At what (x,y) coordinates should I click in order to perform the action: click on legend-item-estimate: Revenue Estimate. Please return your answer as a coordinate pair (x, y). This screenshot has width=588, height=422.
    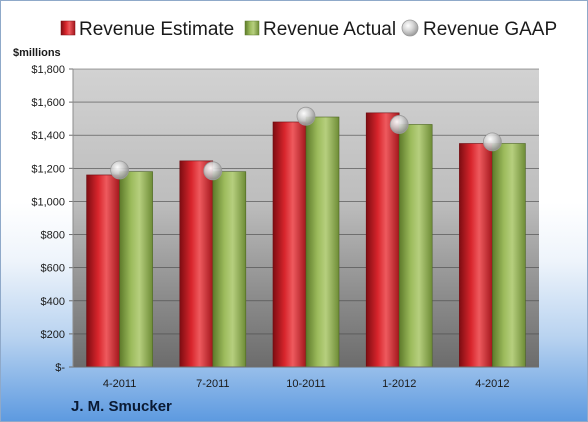
    Looking at the image, I should click on (147, 29).